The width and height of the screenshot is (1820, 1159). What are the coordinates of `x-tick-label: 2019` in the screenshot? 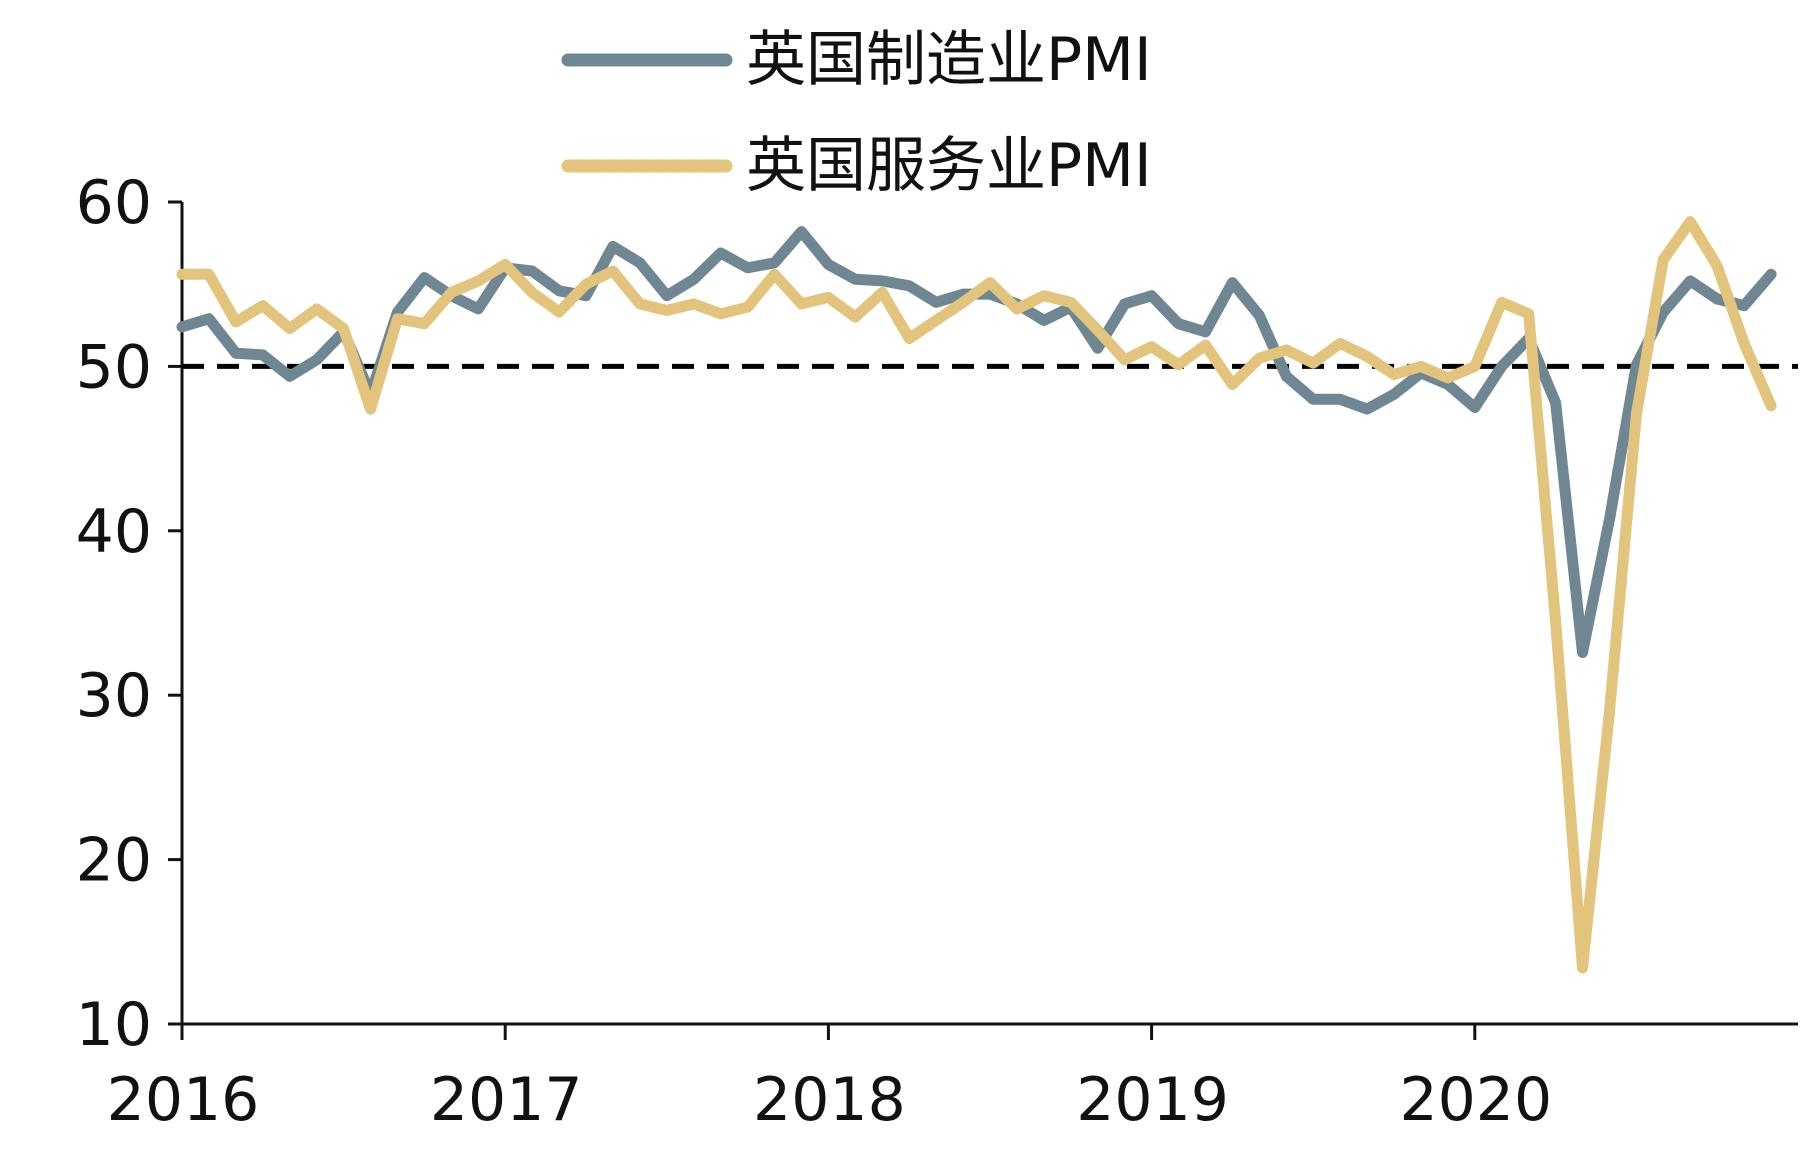 It's located at (1152, 1100).